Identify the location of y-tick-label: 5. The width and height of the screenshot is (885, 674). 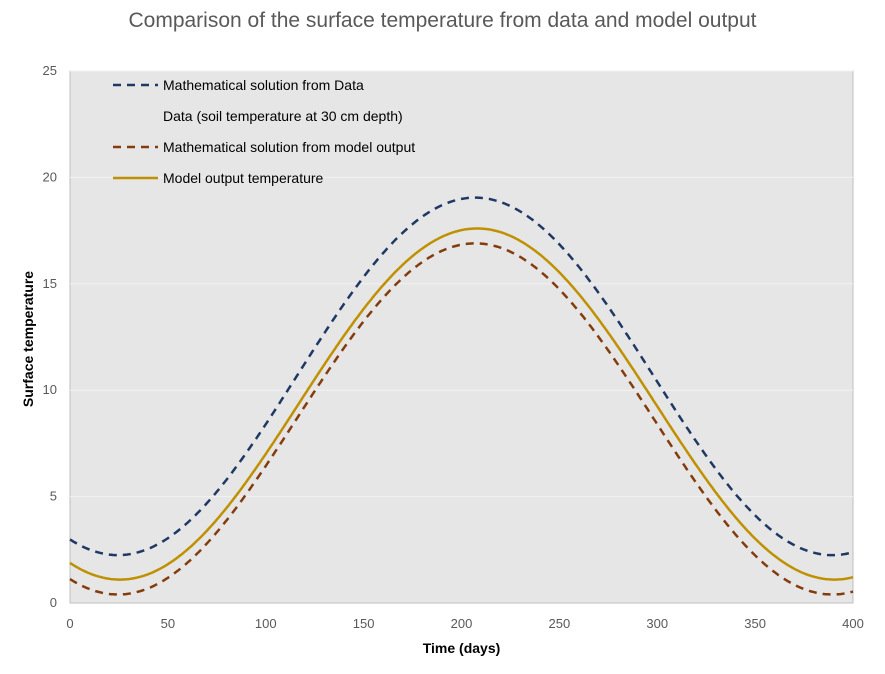
(53, 496).